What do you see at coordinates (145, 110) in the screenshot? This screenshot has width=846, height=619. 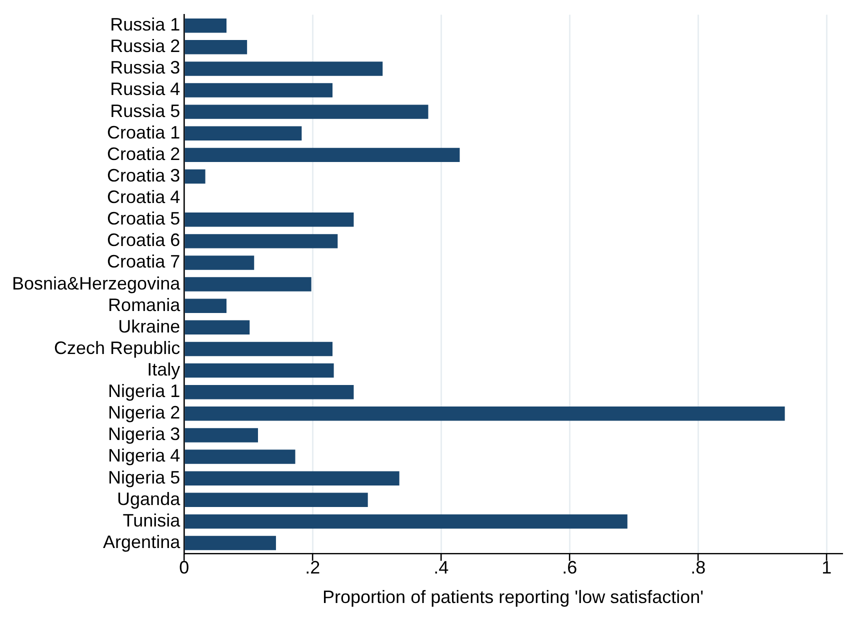 I see `y-tick-label: Russia 5` at bounding box center [145, 110].